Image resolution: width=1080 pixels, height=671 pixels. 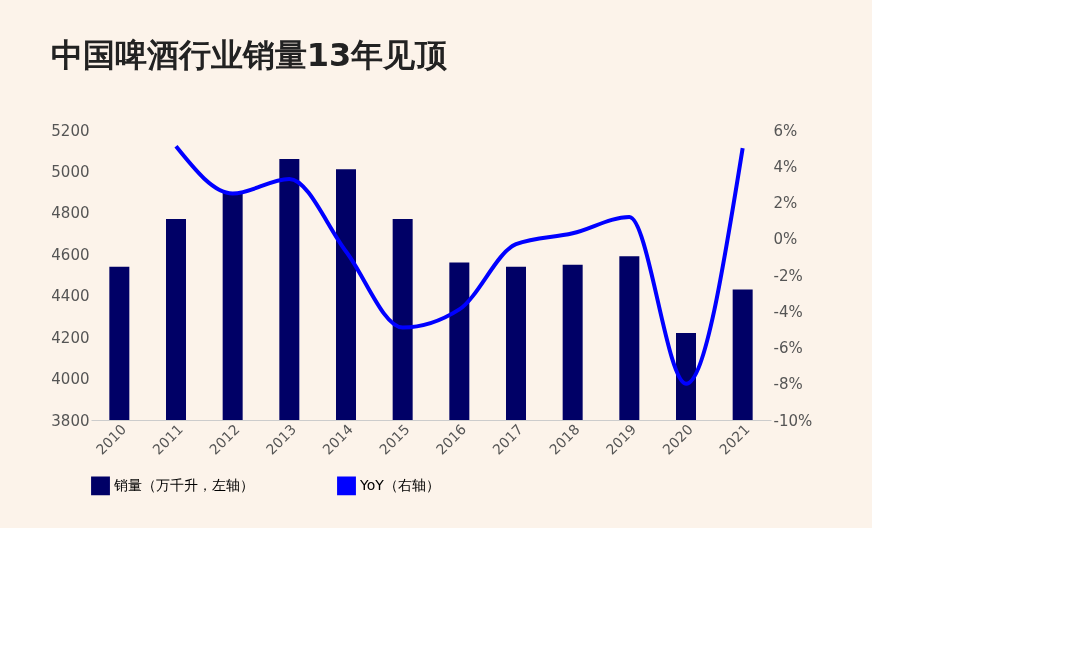 I want to click on chart-title: 中国啤酒行业销量13年见顶, so click(x=249, y=55).